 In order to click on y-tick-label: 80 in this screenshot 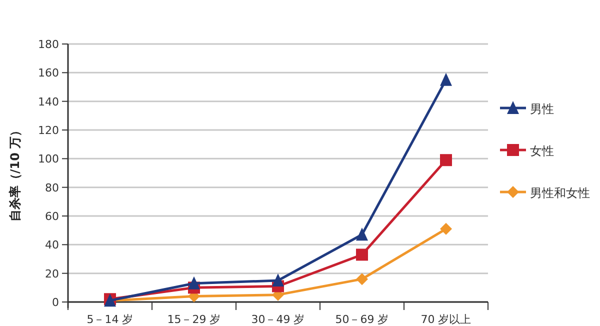, I will do `click(52, 187)`.